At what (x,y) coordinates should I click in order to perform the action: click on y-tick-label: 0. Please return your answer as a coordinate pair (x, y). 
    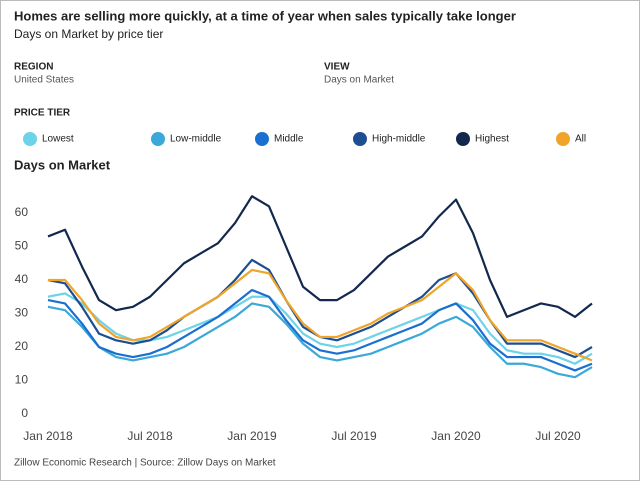
    Looking at the image, I should click on (24, 413).